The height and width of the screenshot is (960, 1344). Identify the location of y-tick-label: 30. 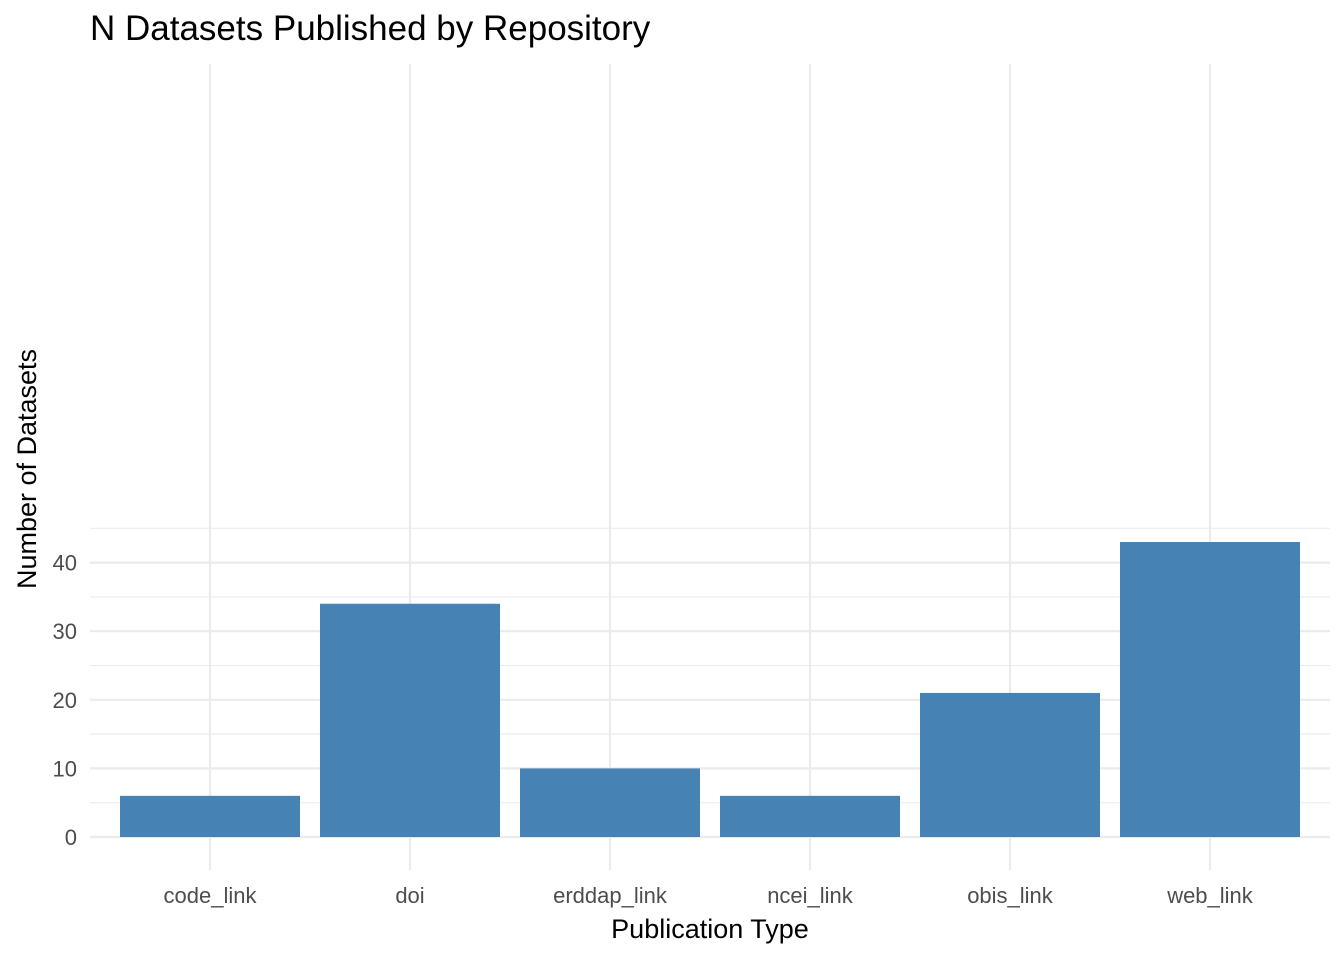
(65, 631).